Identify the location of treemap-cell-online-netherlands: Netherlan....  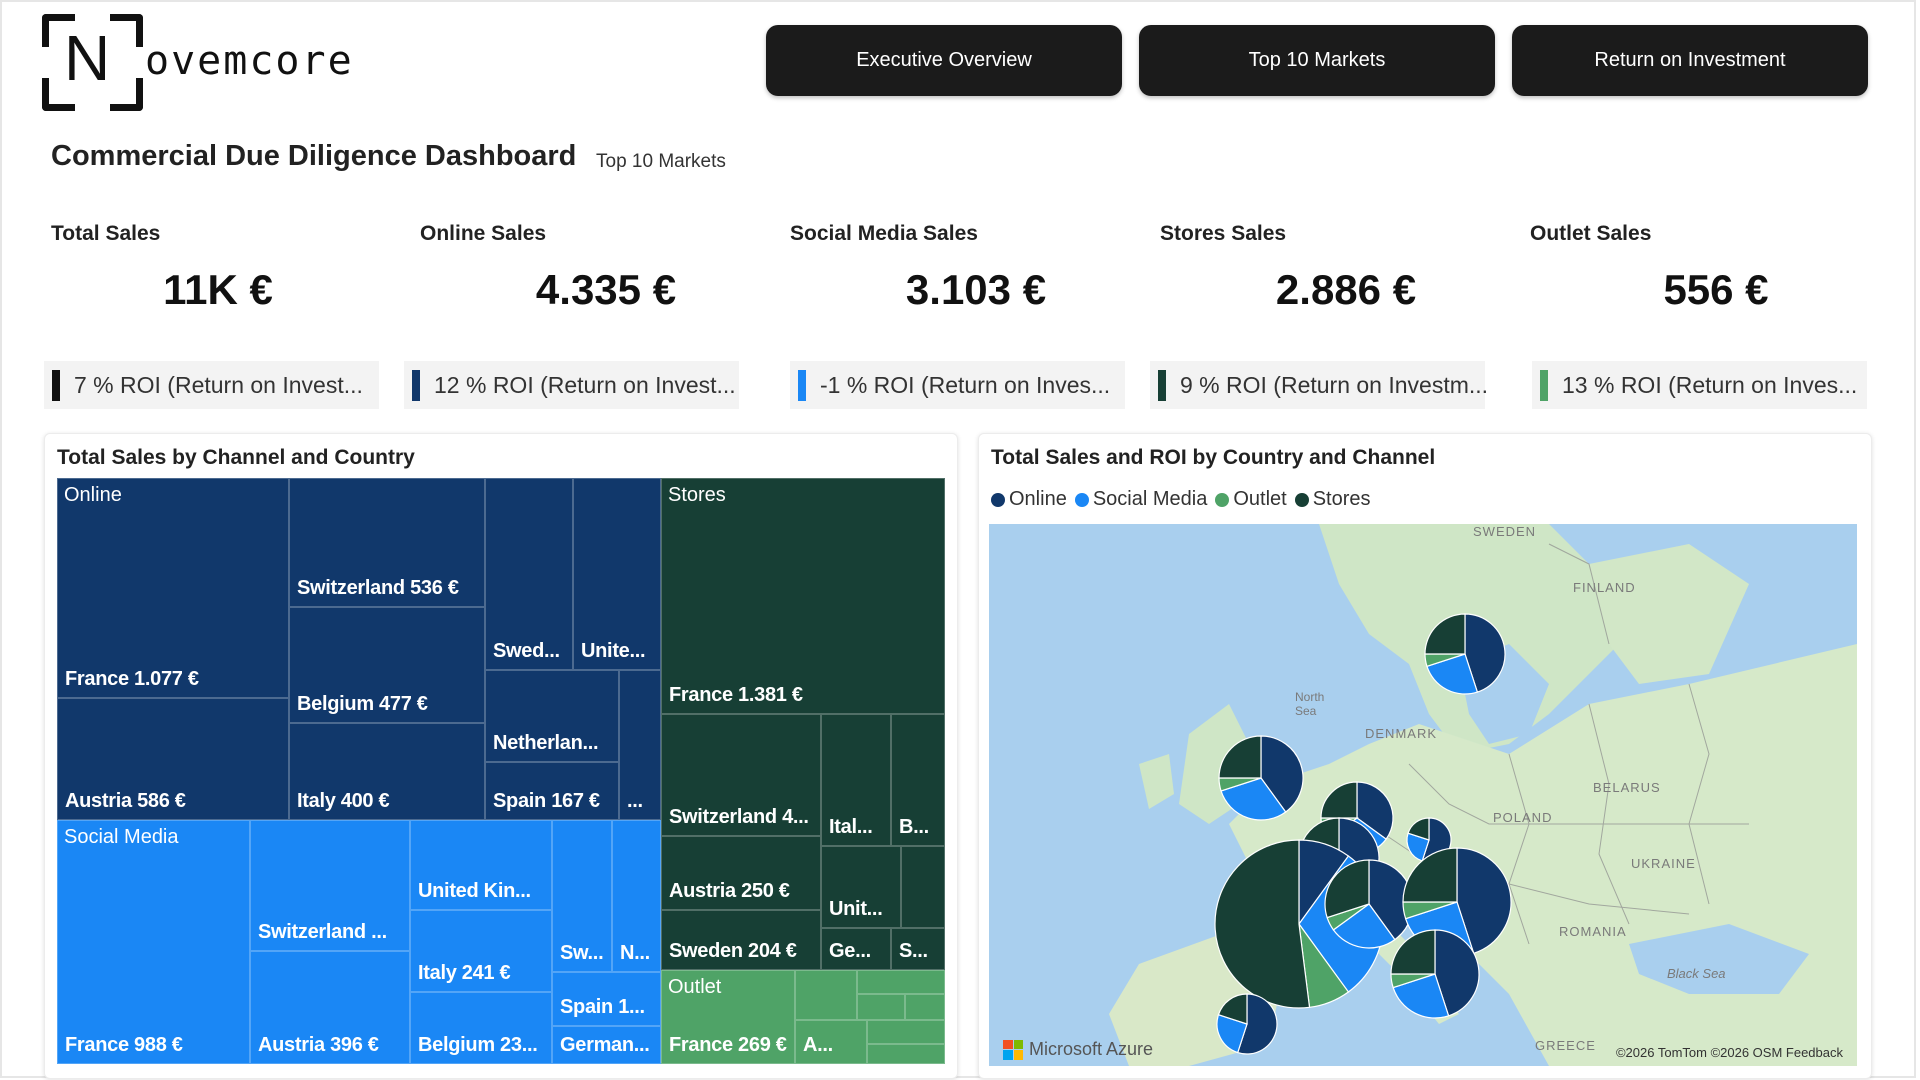
(552, 716).